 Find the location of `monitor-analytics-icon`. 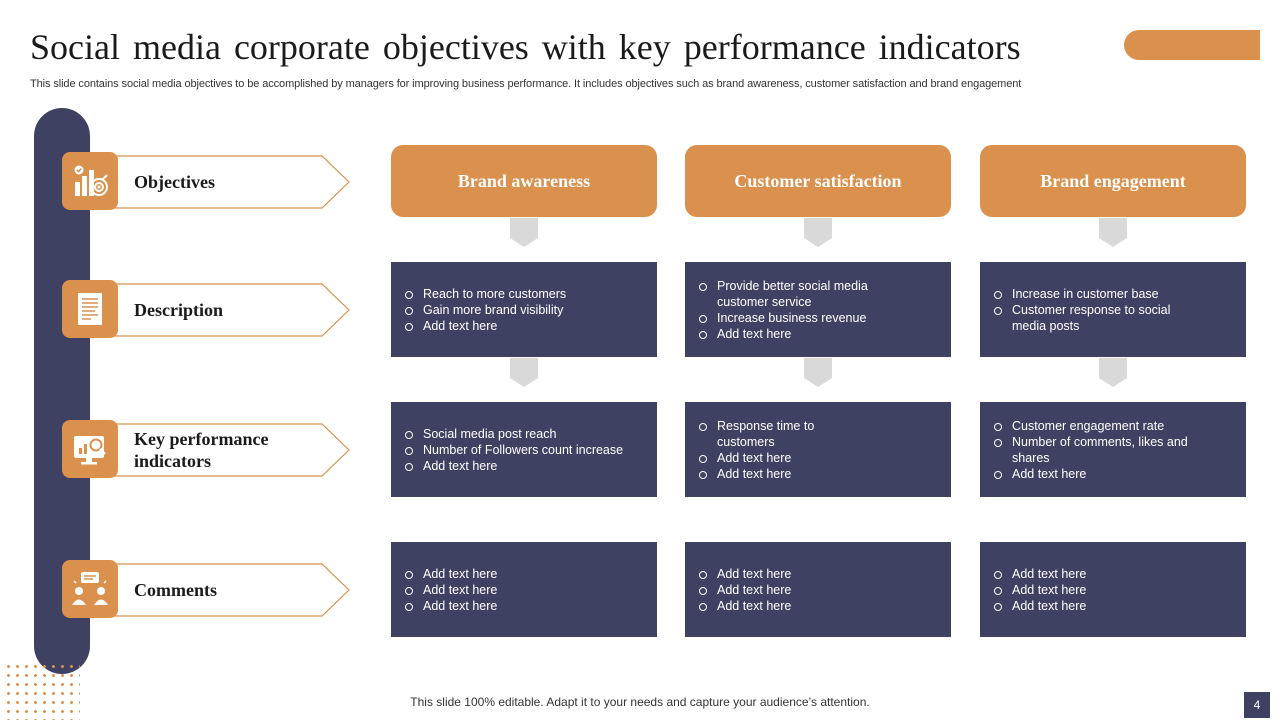

monitor-analytics-icon is located at coordinates (90, 449).